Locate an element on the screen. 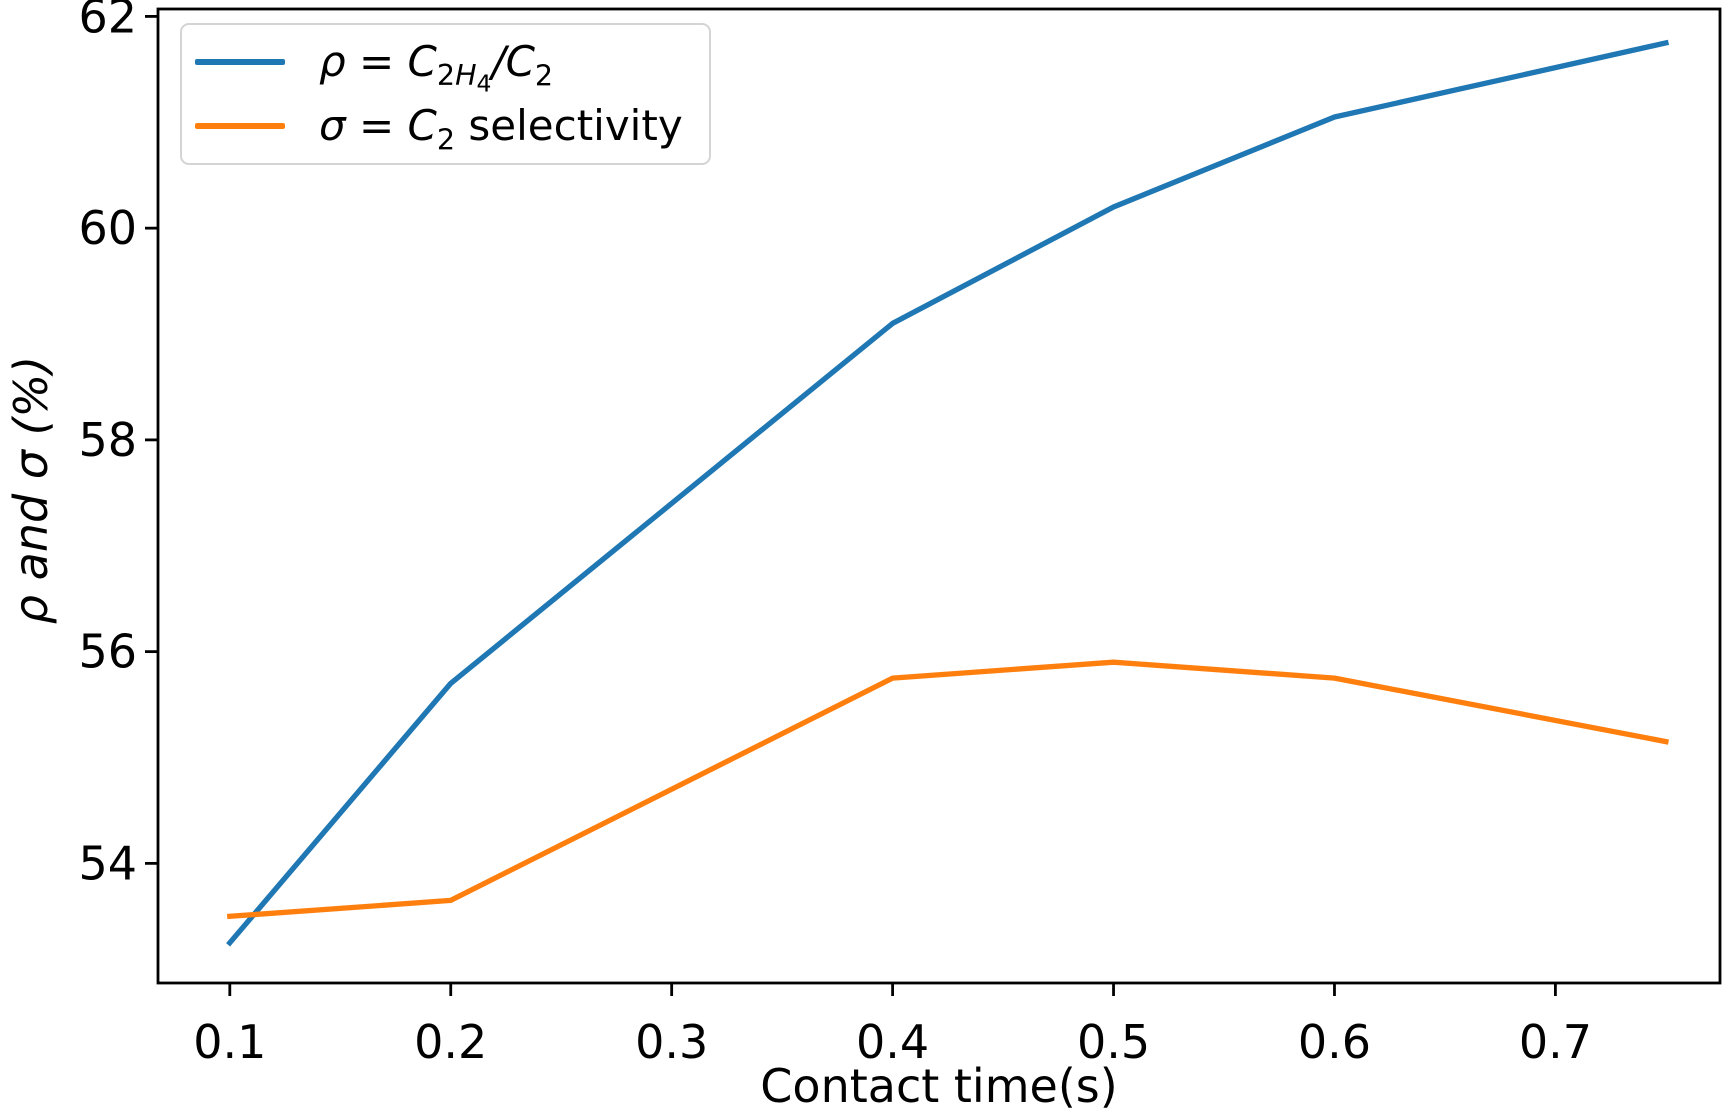 The width and height of the screenshot is (1725, 1111). x-tick-label: 0.4 is located at coordinates (892, 1042).